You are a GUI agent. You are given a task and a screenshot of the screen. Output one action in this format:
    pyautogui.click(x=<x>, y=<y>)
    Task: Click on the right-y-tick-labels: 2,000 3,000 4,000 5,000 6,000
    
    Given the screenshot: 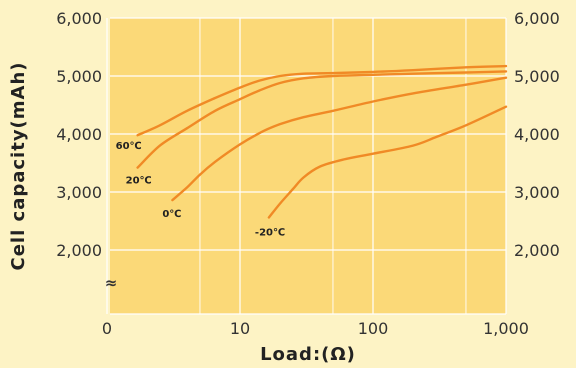 What is the action you would take?
    pyautogui.click(x=537, y=134)
    